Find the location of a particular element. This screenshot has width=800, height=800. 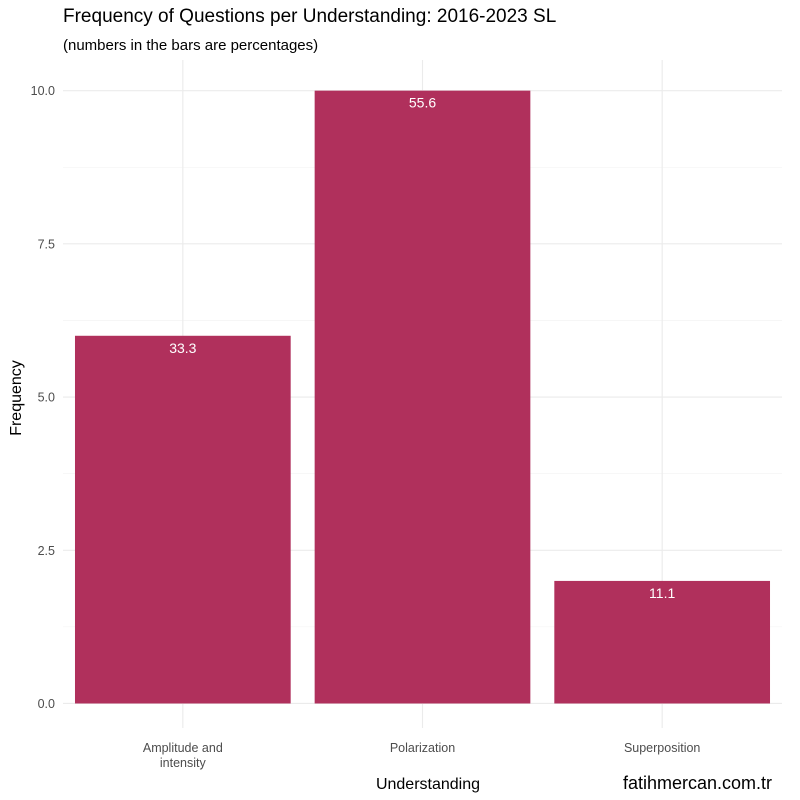

y-tick-label: 5.0 is located at coordinates (46, 398).